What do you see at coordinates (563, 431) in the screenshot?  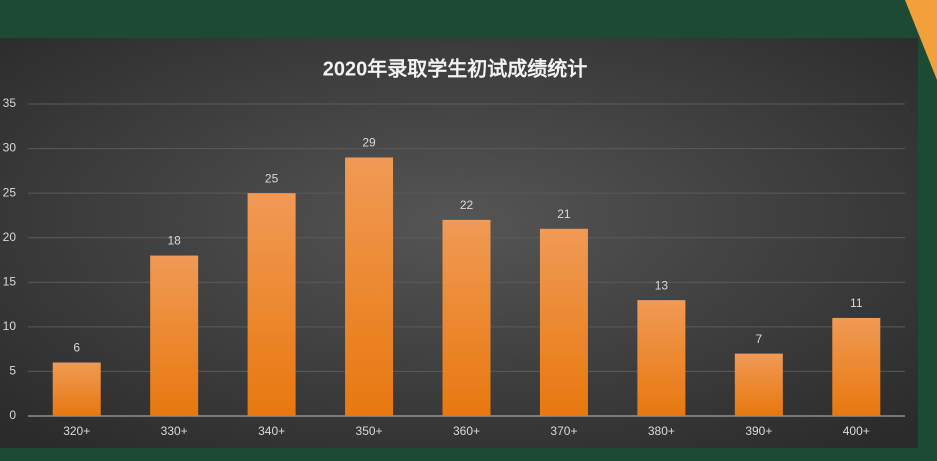 I see `x-tick-label: 370+` at bounding box center [563, 431].